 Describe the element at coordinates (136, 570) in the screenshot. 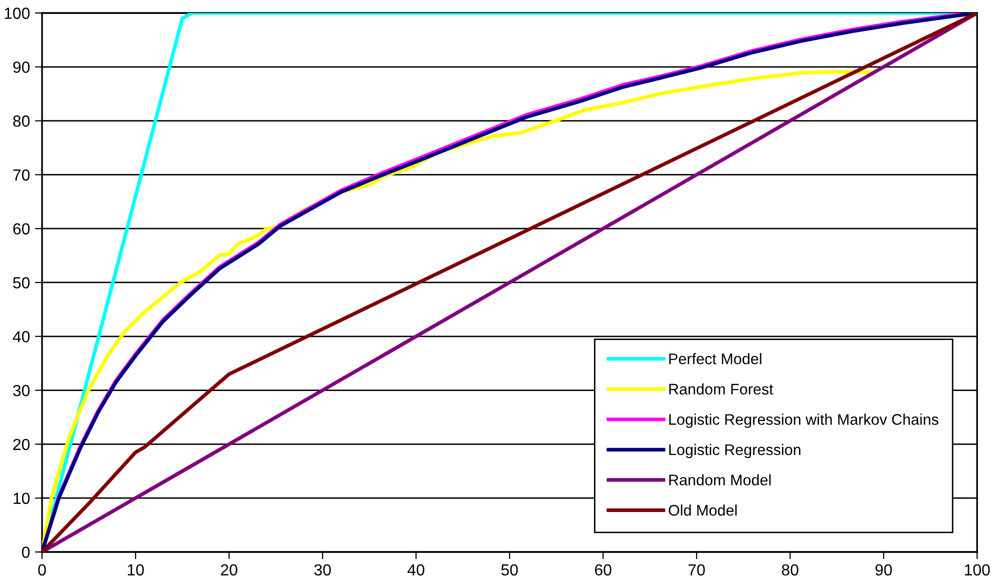

I see `x-tick-label: 10` at that location.